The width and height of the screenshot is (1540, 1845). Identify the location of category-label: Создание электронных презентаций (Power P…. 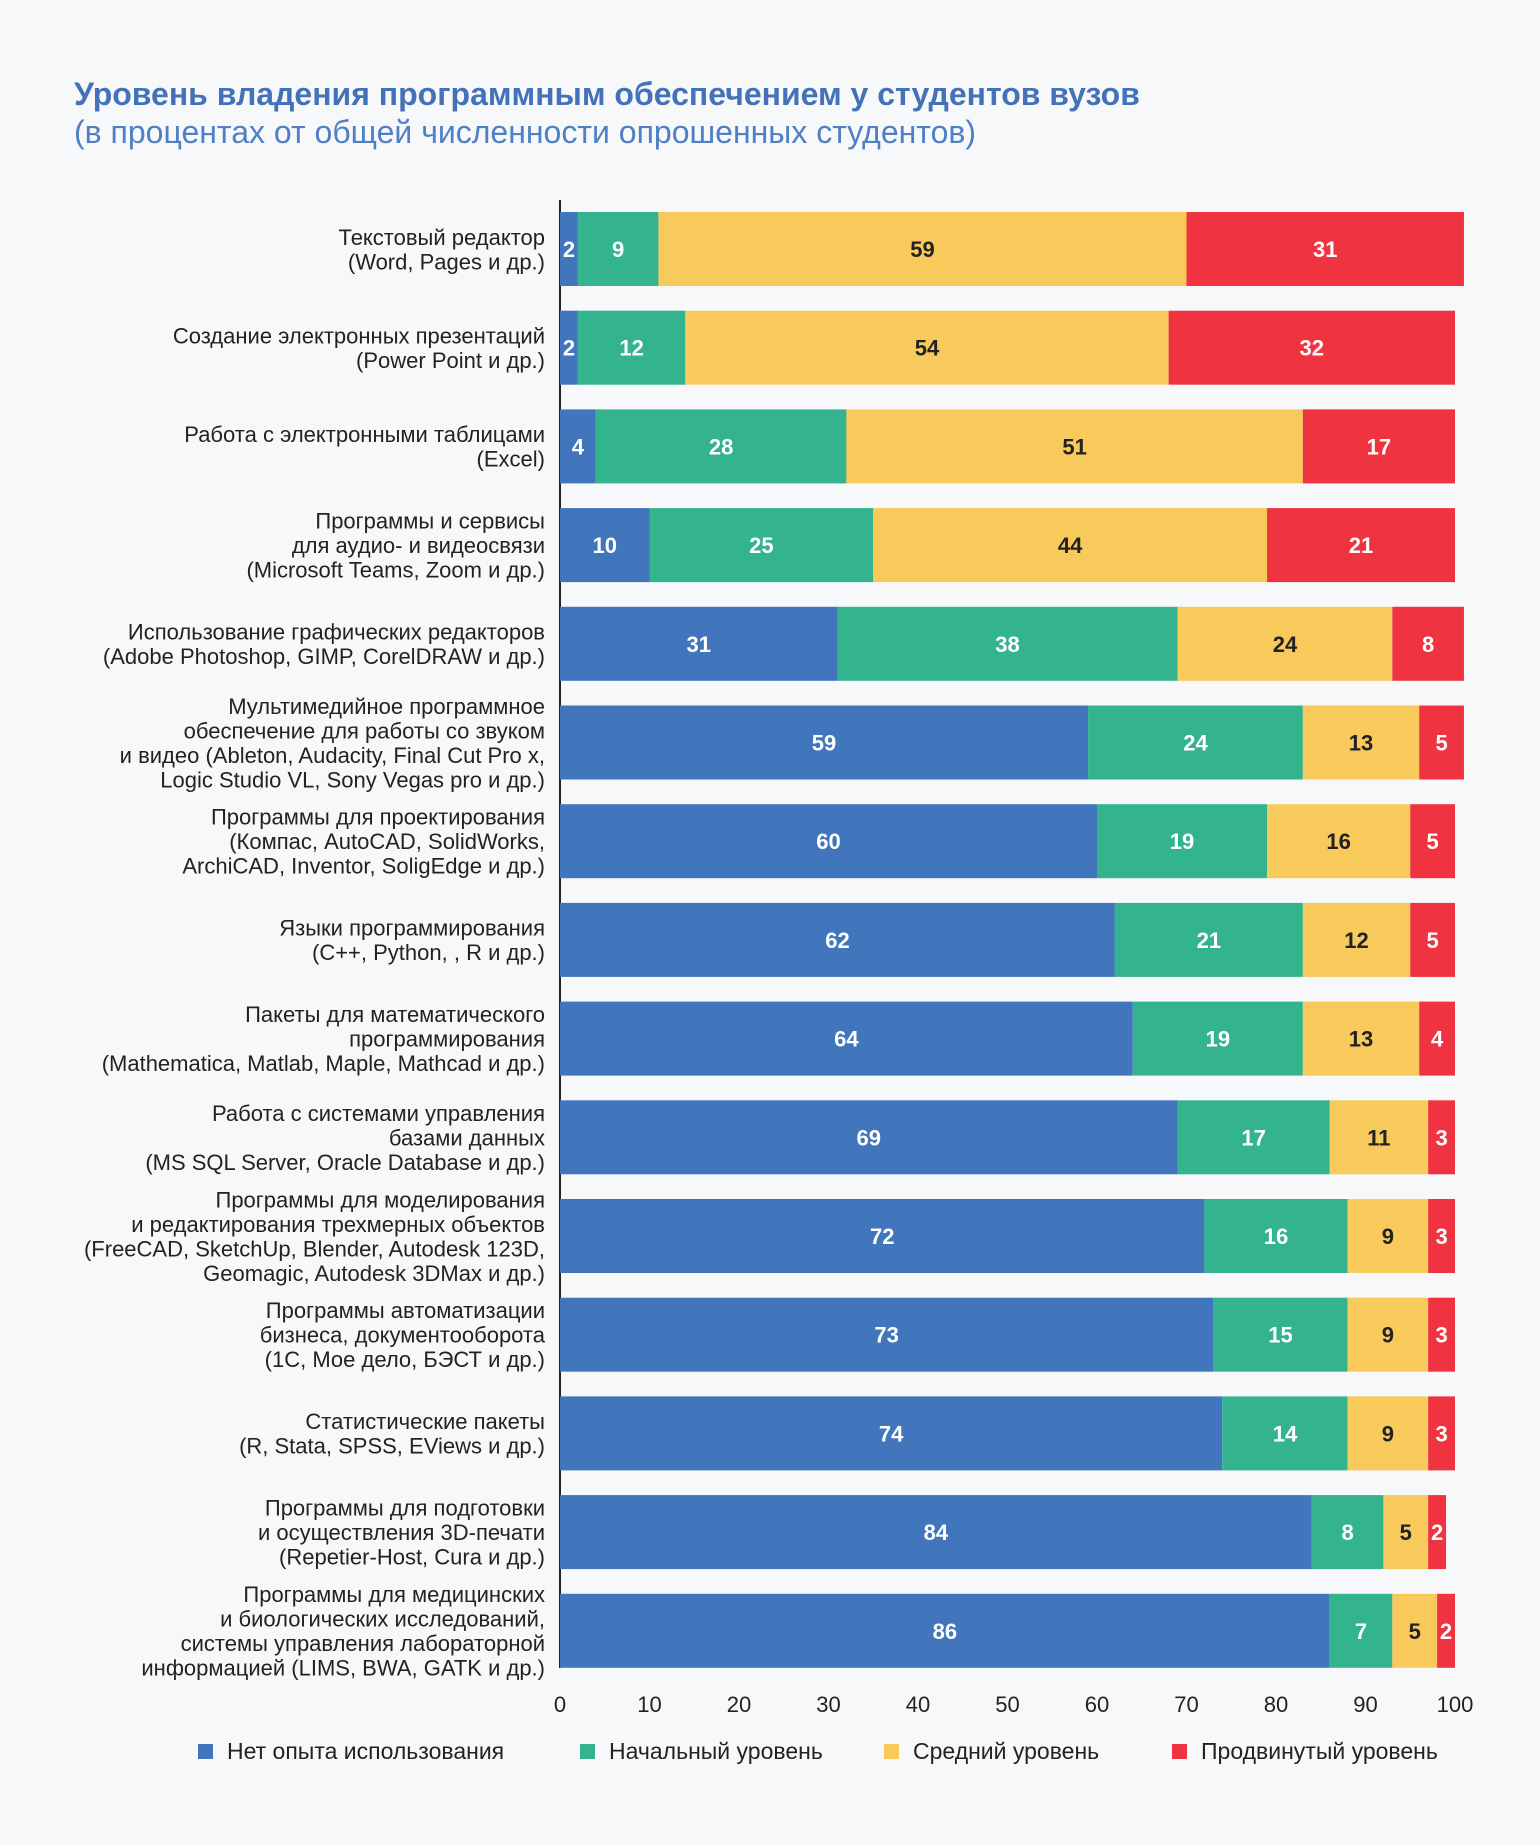
(359, 348).